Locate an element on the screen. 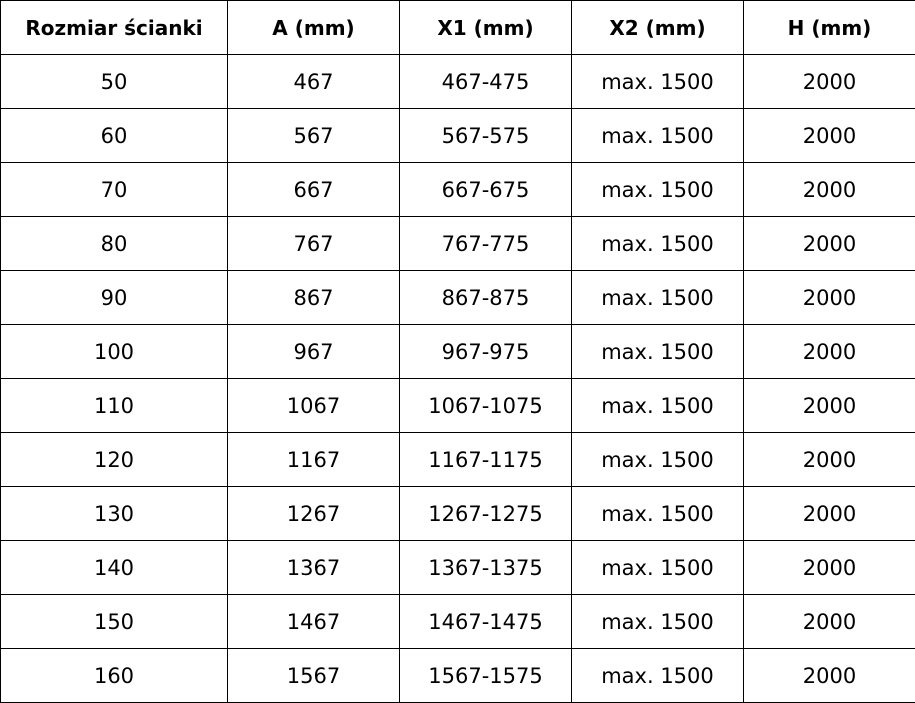  cell-wall-size: 70 is located at coordinates (114, 189).